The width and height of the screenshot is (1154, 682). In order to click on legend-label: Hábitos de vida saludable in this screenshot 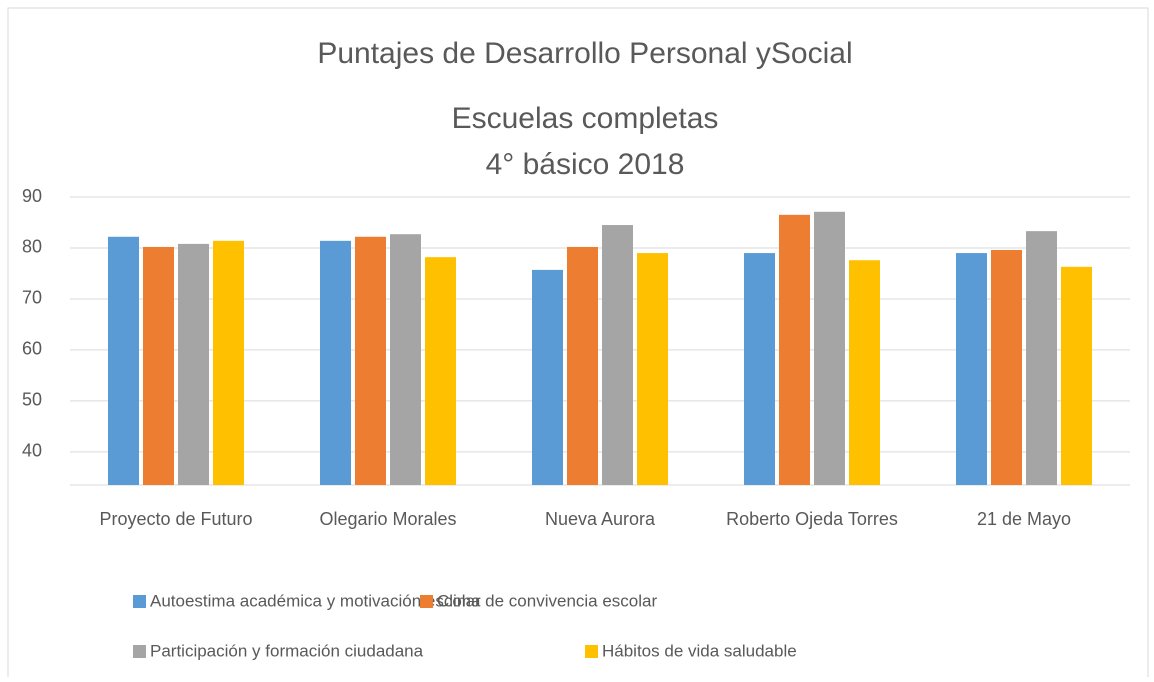, I will do `click(699, 650)`.